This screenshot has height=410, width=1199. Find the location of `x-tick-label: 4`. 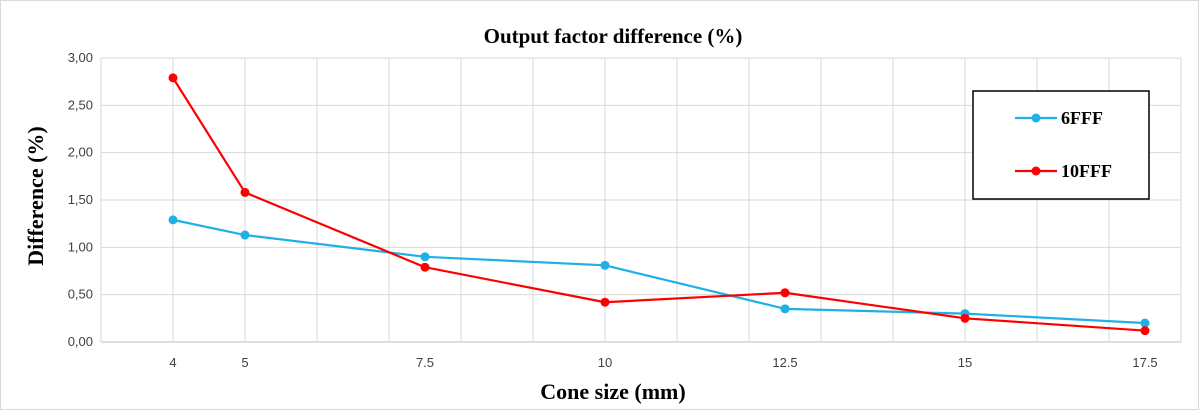

x-tick-label: 4 is located at coordinates (172, 362).